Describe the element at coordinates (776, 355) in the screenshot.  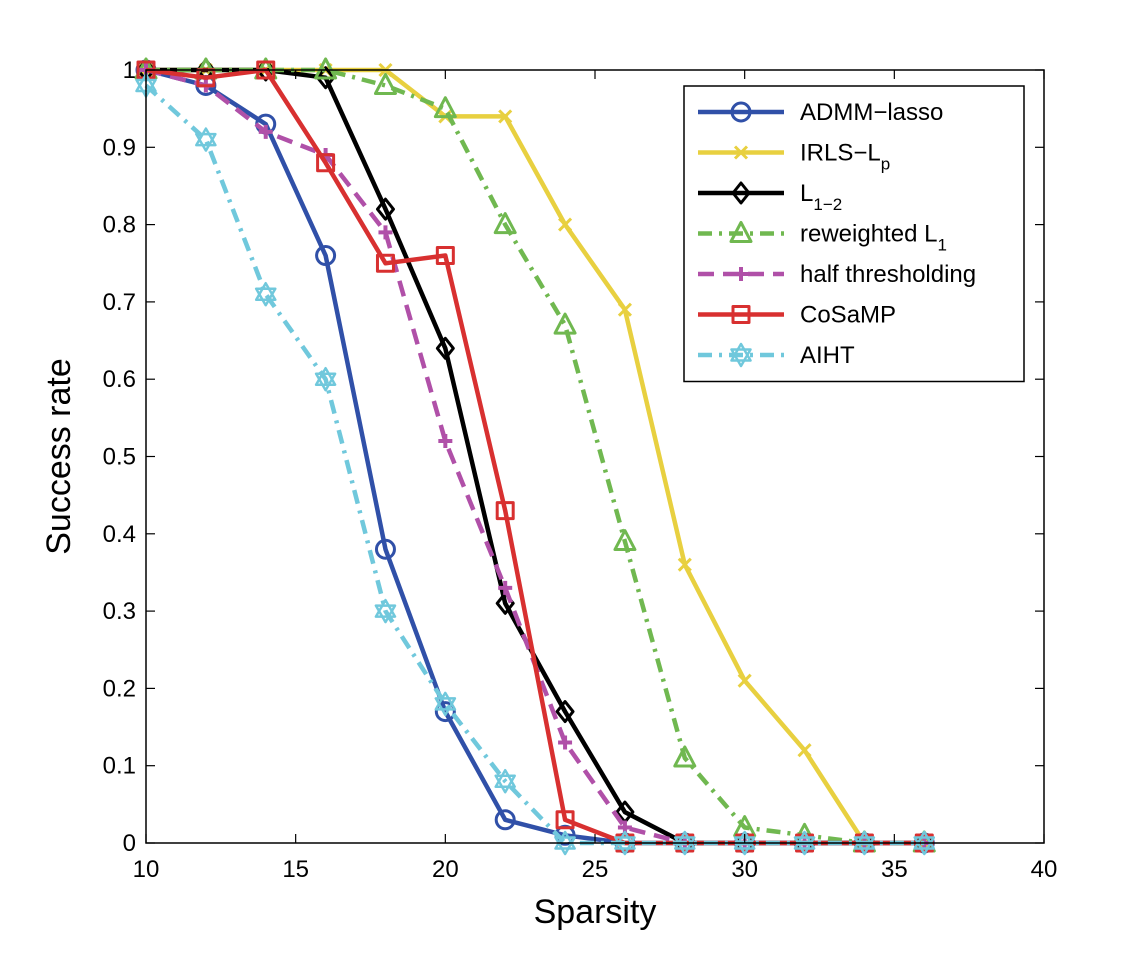
I see `legend-entry-6: AIHT` at that location.